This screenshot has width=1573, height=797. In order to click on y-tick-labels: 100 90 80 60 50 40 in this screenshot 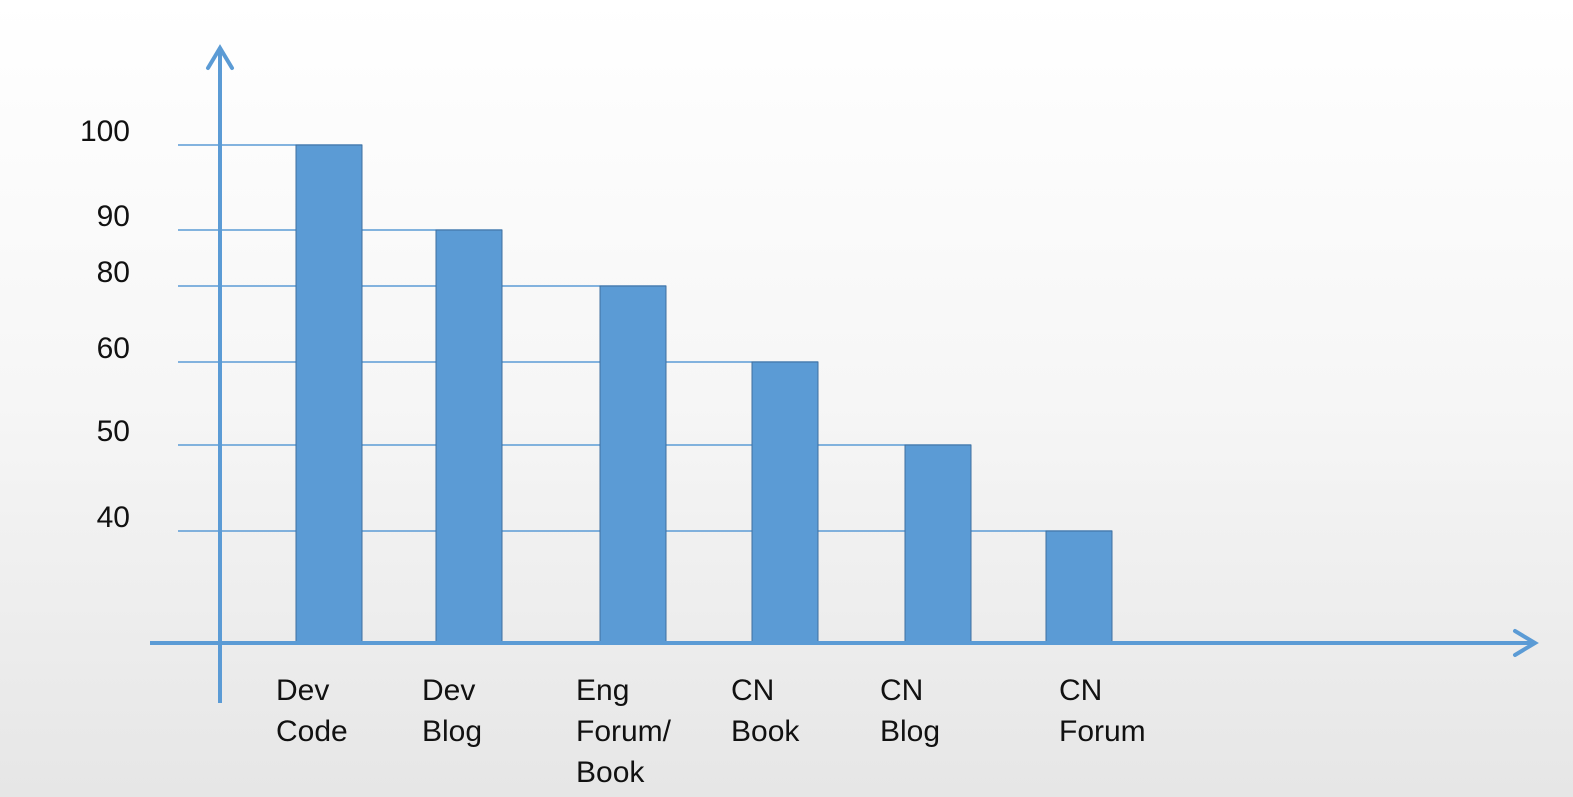, I will do `click(105, 324)`.